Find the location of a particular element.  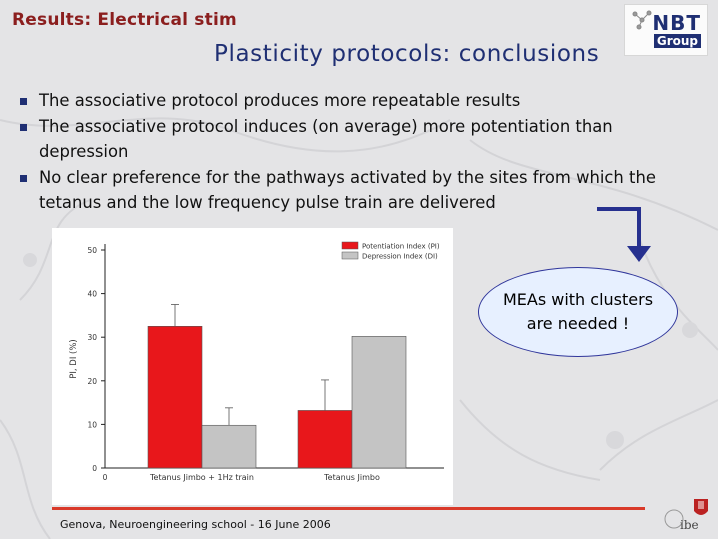

y-axis-label: PI, DI (%) is located at coordinates (74, 359).